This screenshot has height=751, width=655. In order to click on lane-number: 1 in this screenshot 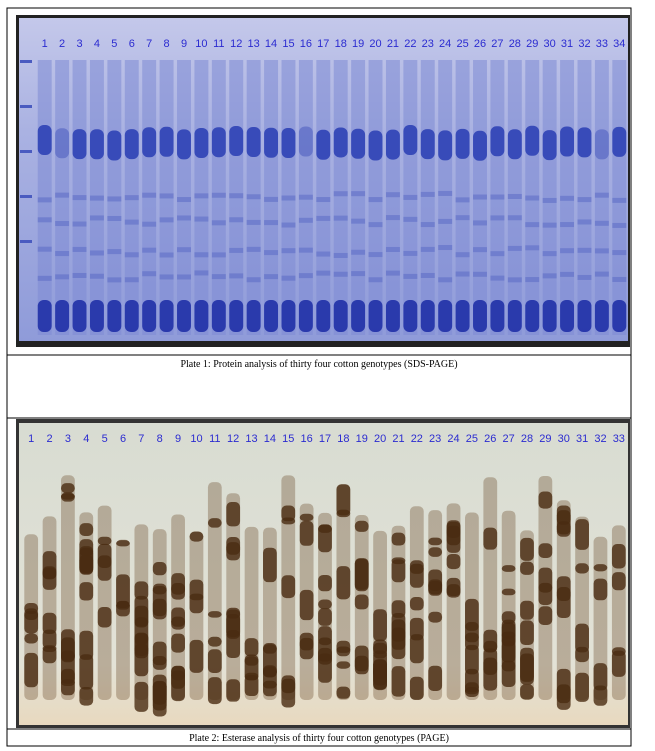, I will do `click(45, 44)`.